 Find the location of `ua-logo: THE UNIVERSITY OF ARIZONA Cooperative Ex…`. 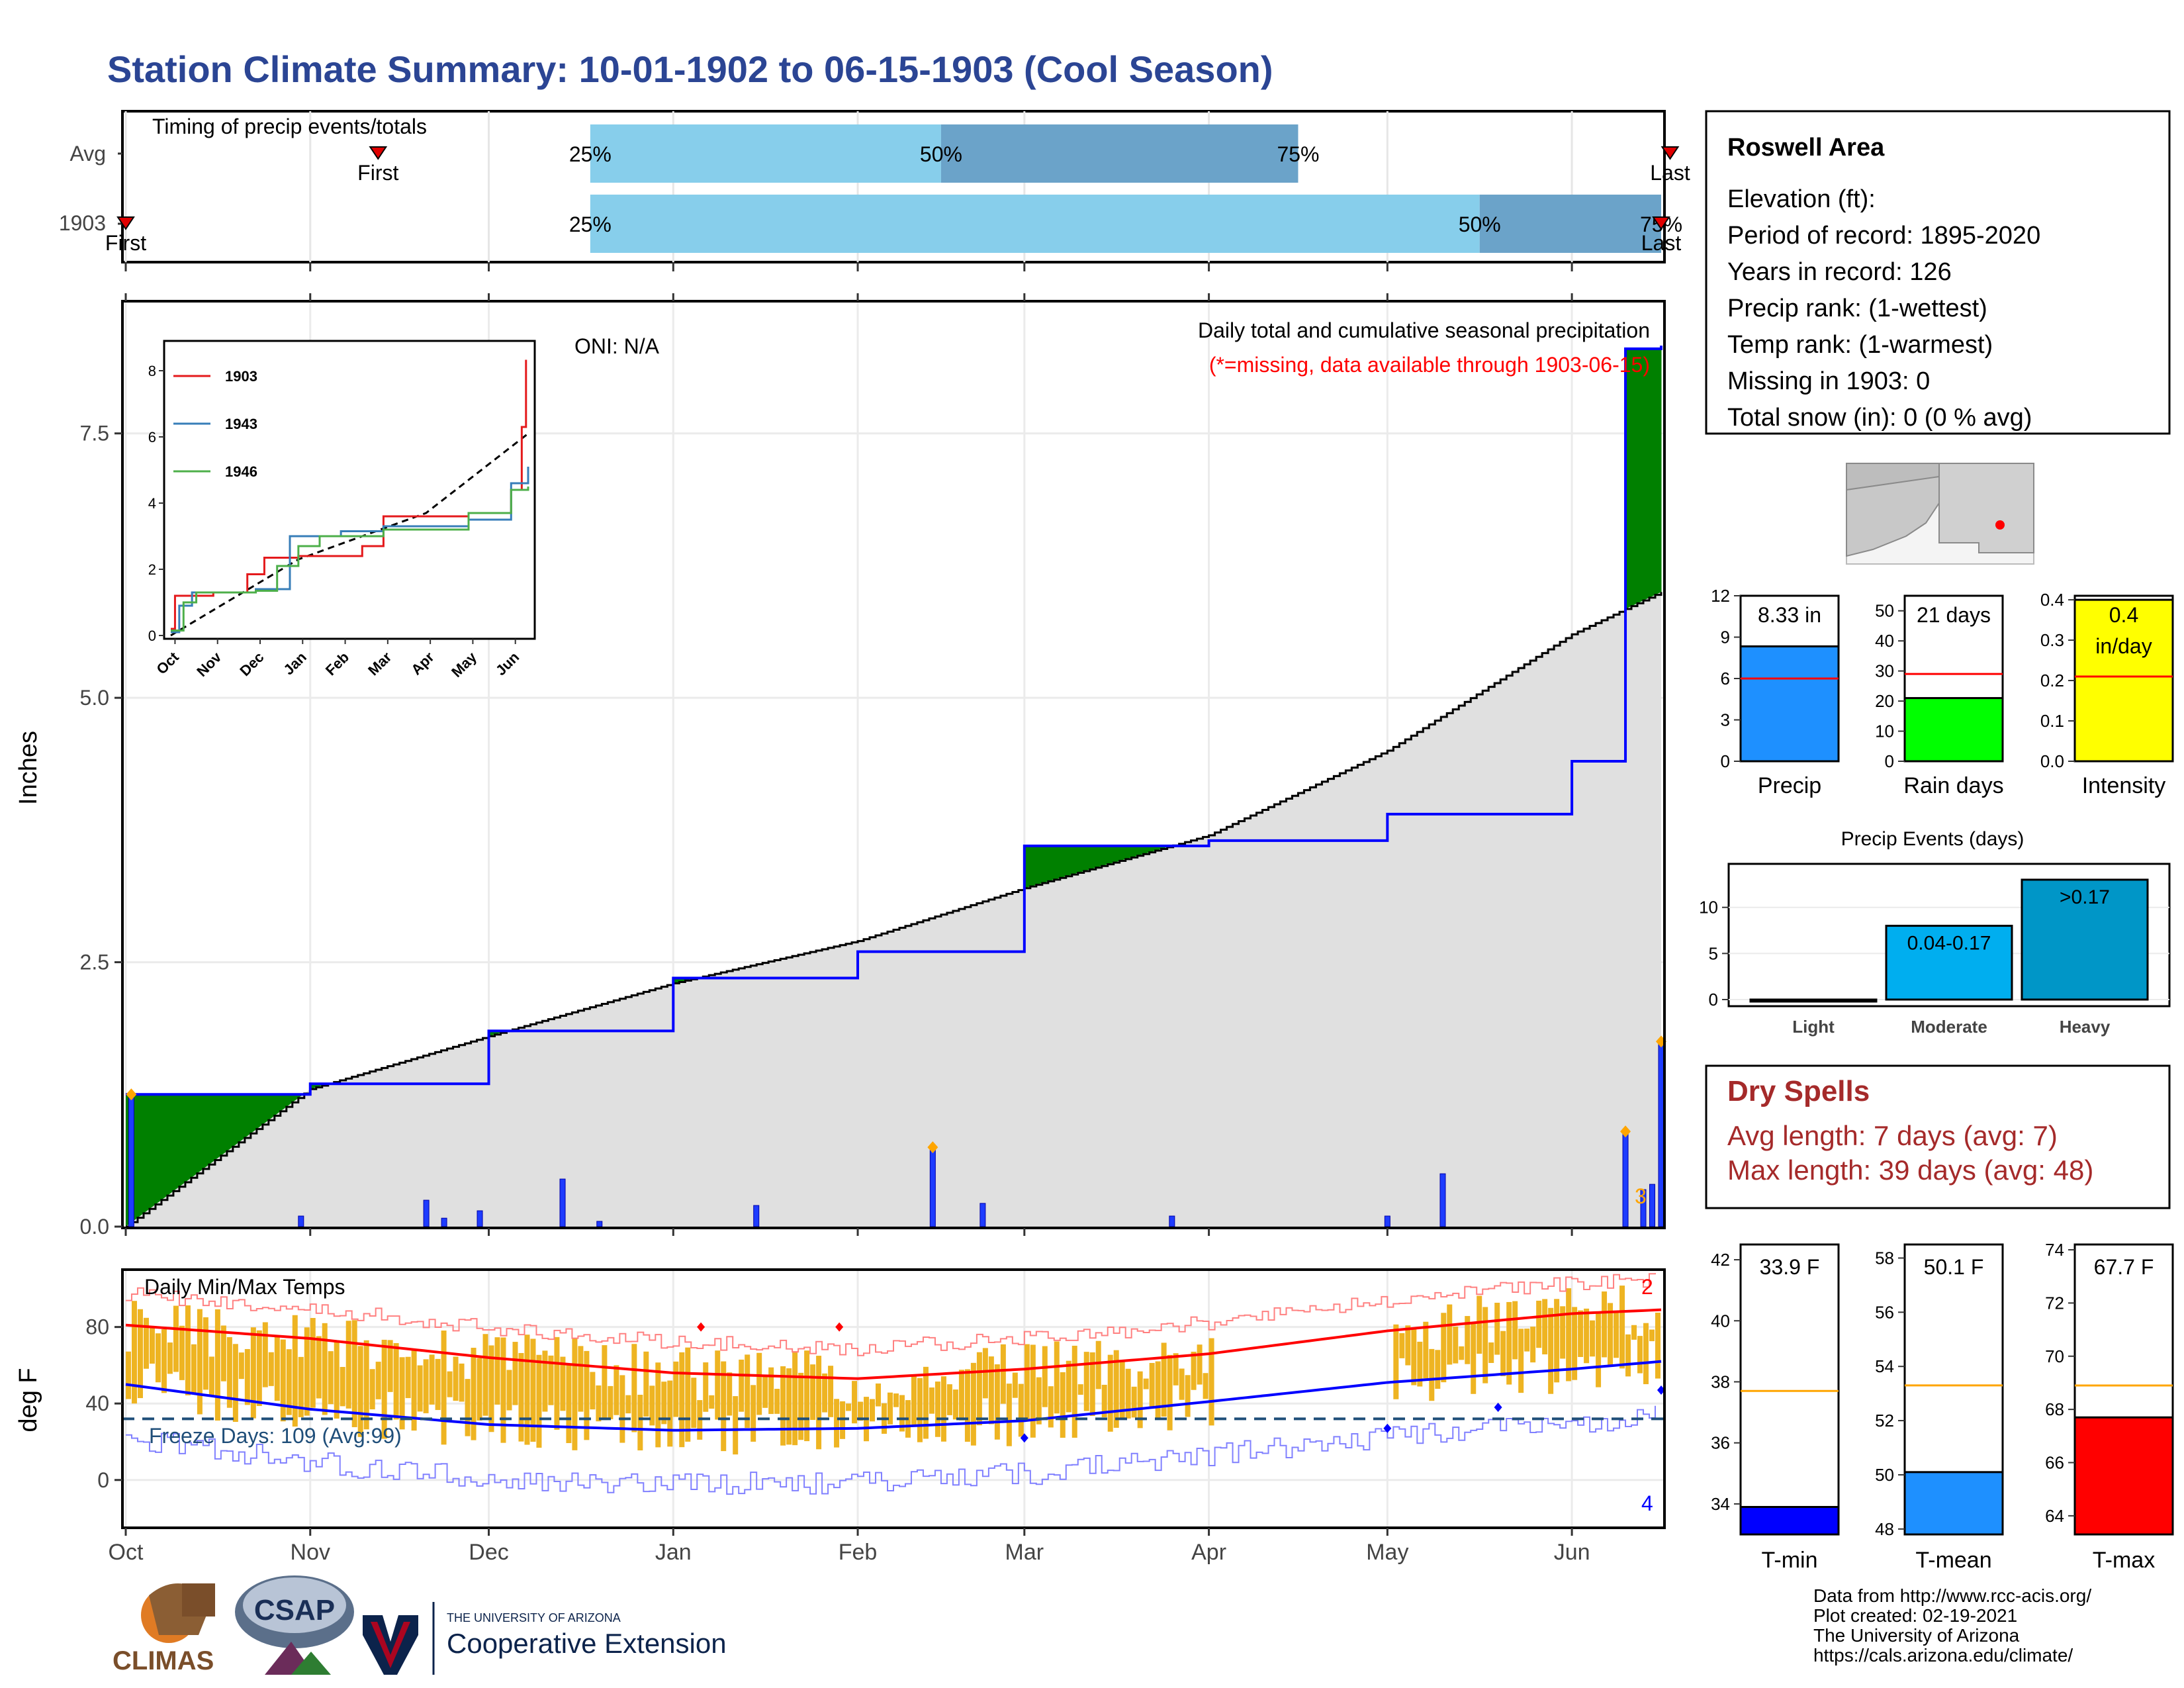

ua-logo: THE UNIVERSITY OF ARIZONA Cooperative Ex… is located at coordinates (545, 1638).